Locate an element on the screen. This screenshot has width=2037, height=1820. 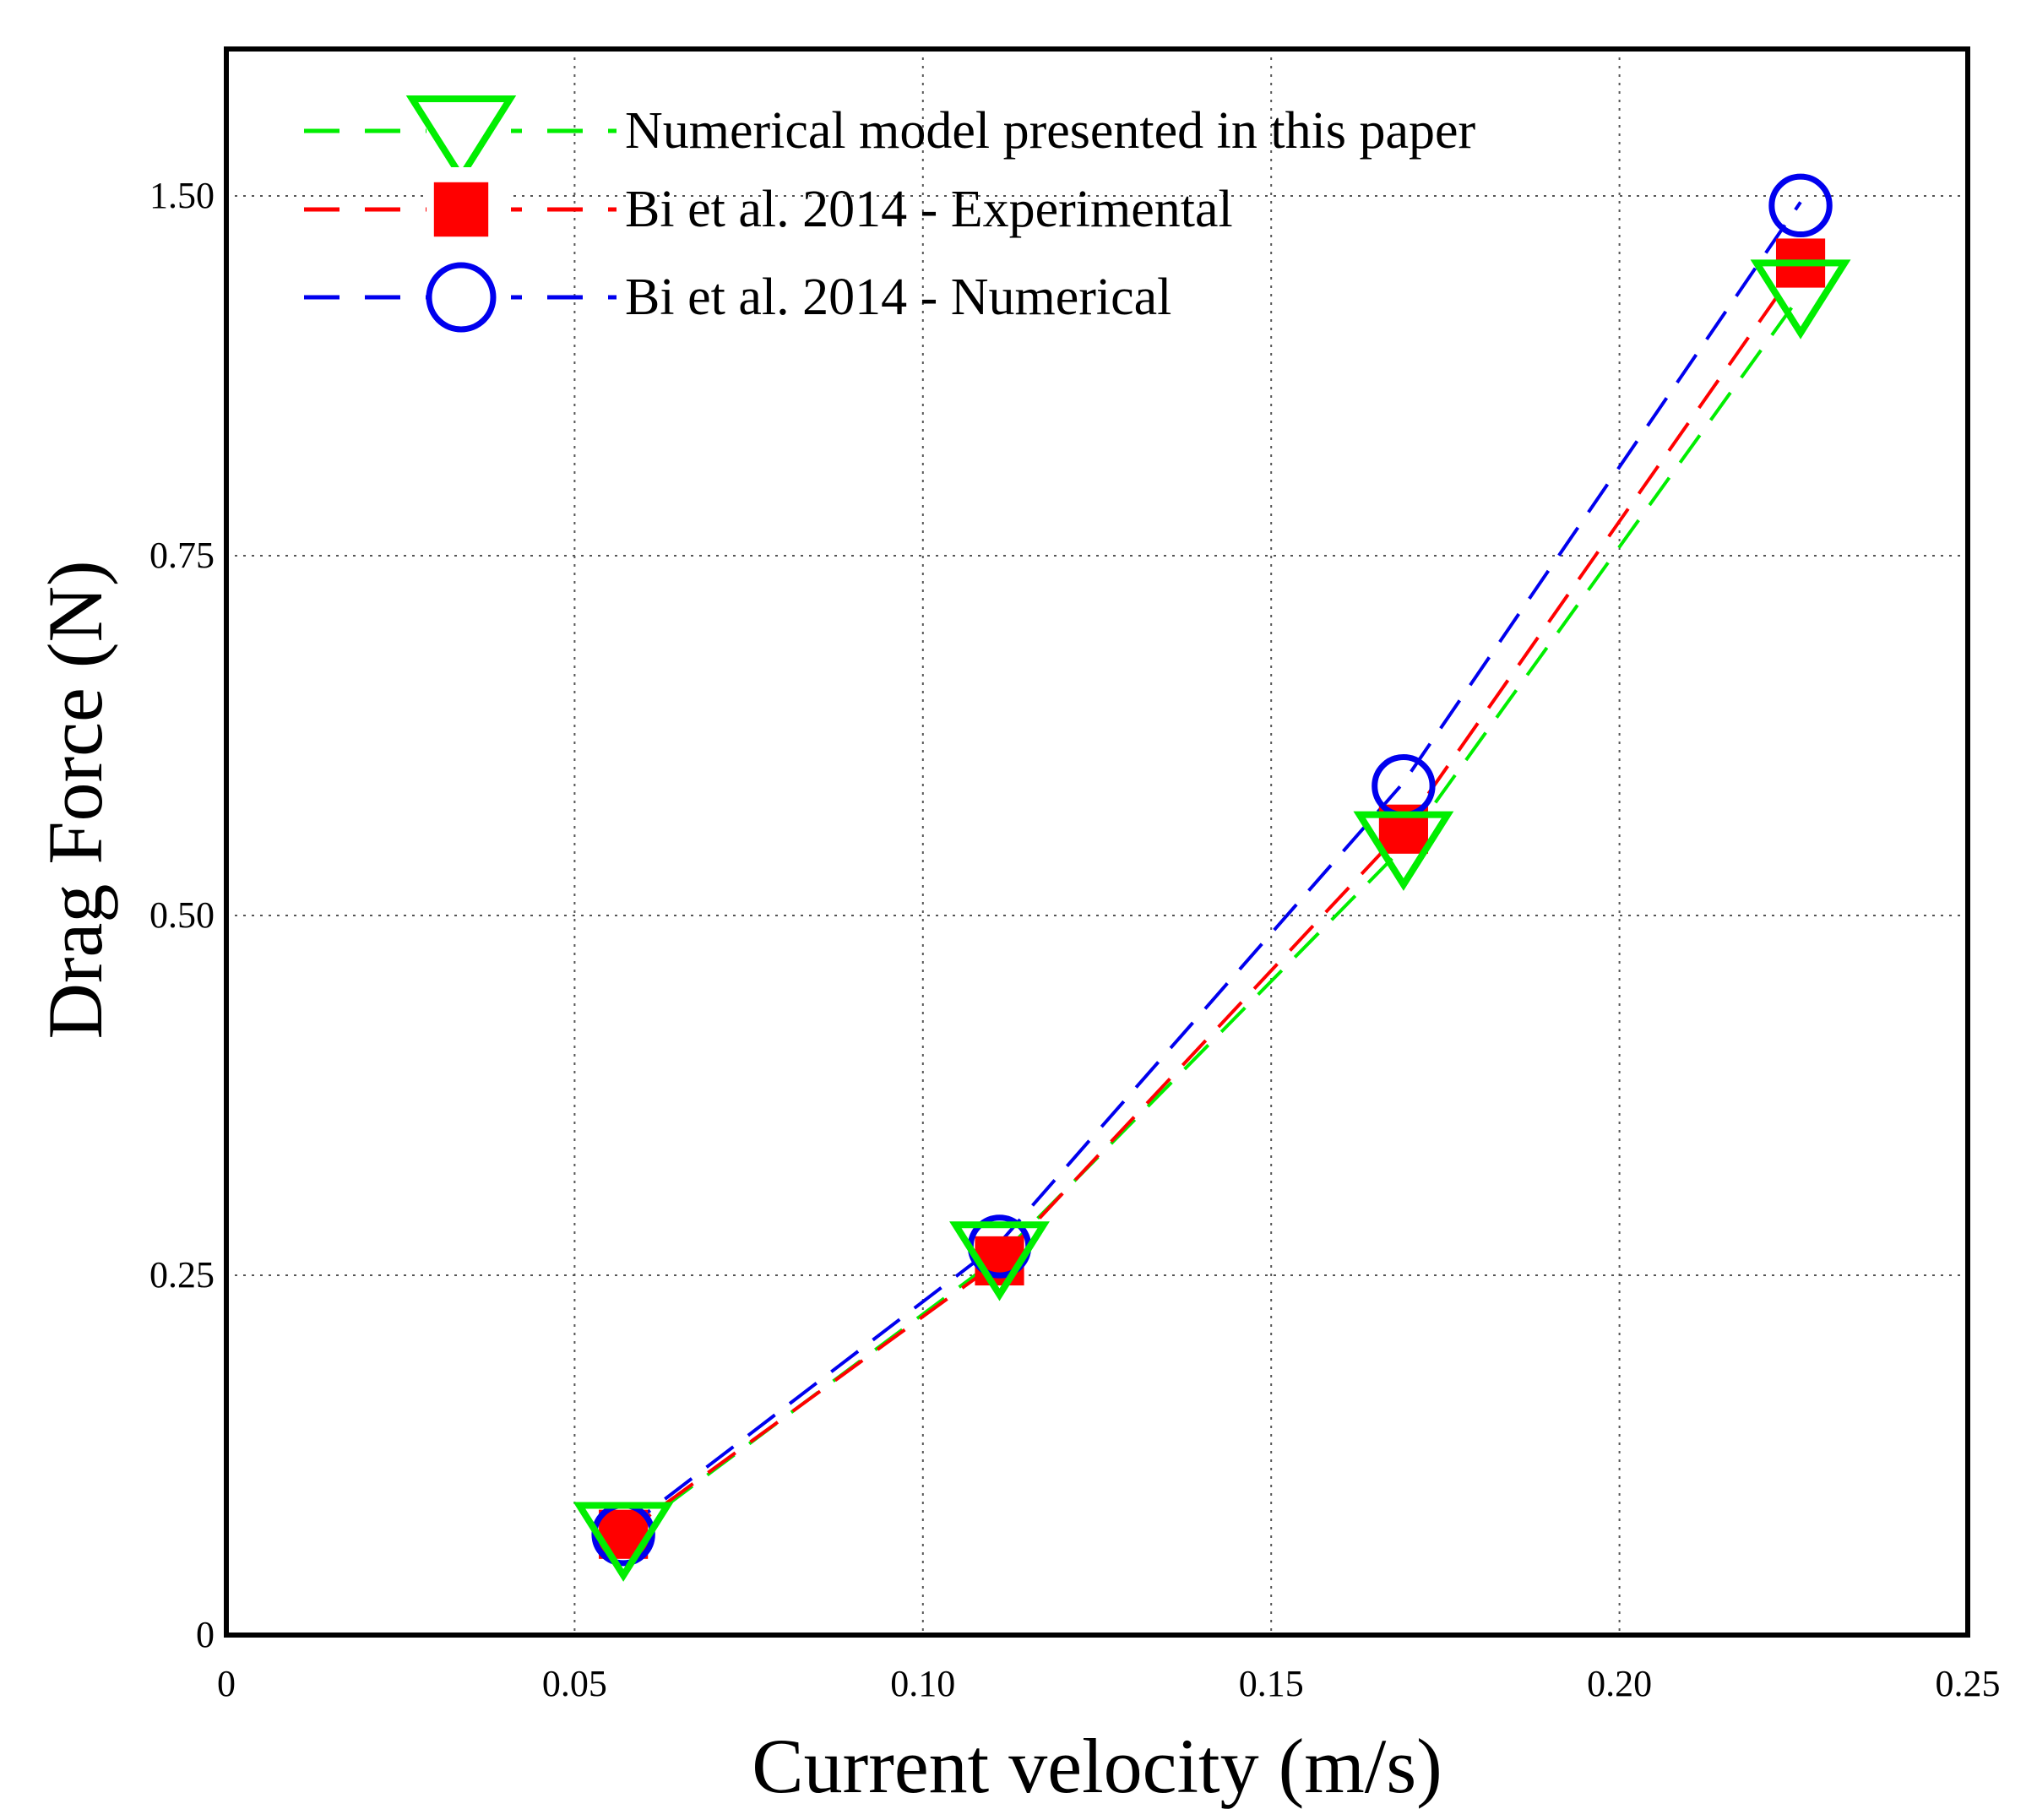
x-tick-label: 0.20 is located at coordinates (1619, 1683).